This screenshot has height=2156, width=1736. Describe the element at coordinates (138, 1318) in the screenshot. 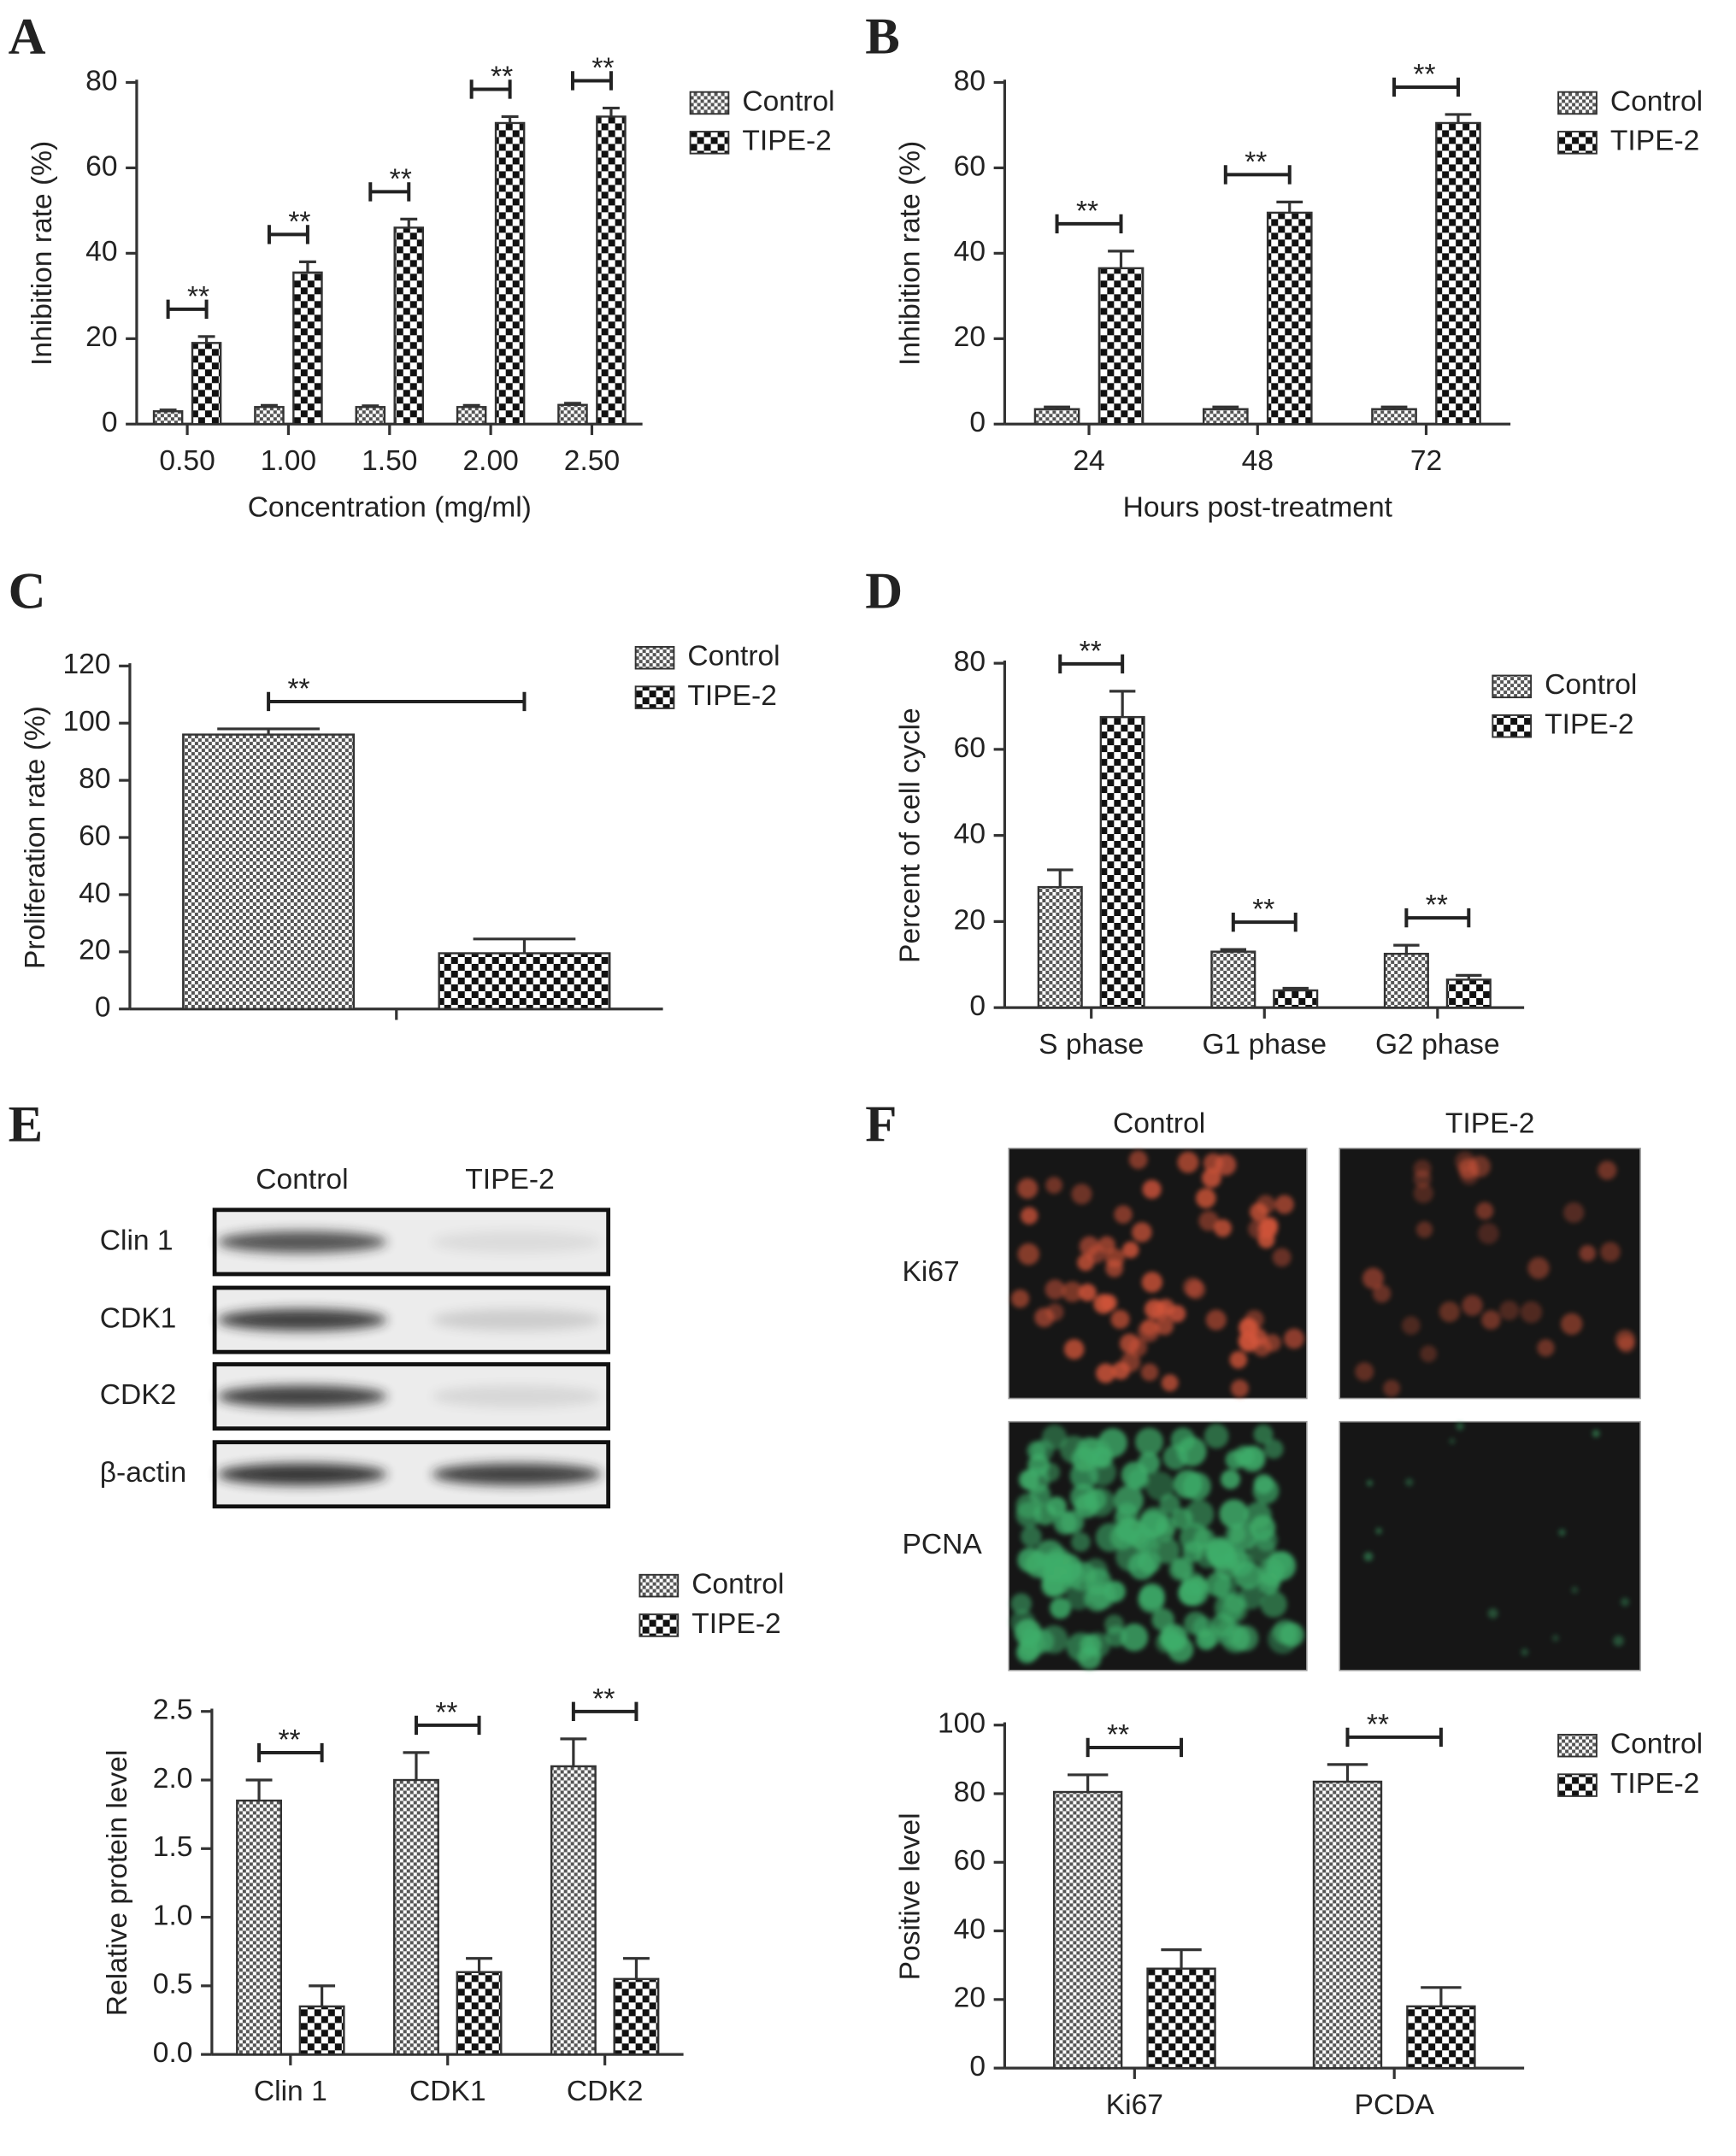

I see `blot-row-label: CDK1` at that location.